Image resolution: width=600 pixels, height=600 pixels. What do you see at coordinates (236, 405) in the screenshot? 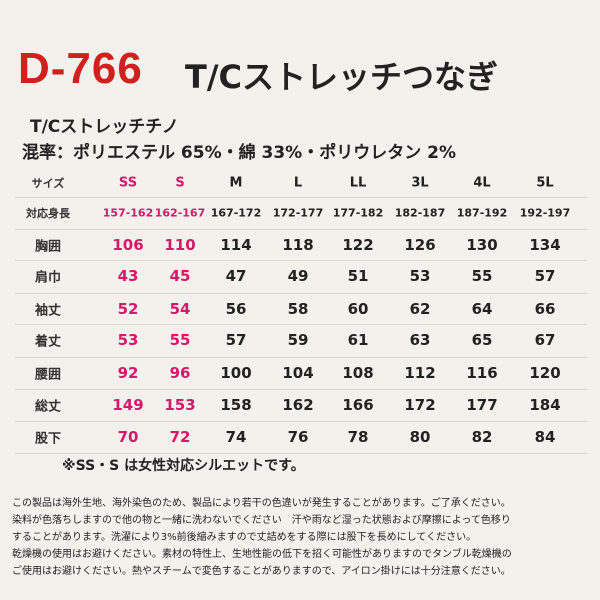
I see `table-cell: 158` at bounding box center [236, 405].